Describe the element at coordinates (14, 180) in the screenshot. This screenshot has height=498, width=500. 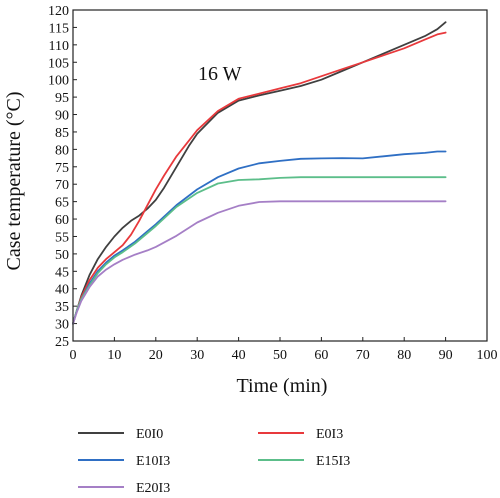
I see `y-axis-title: Case temperature (°C)` at that location.